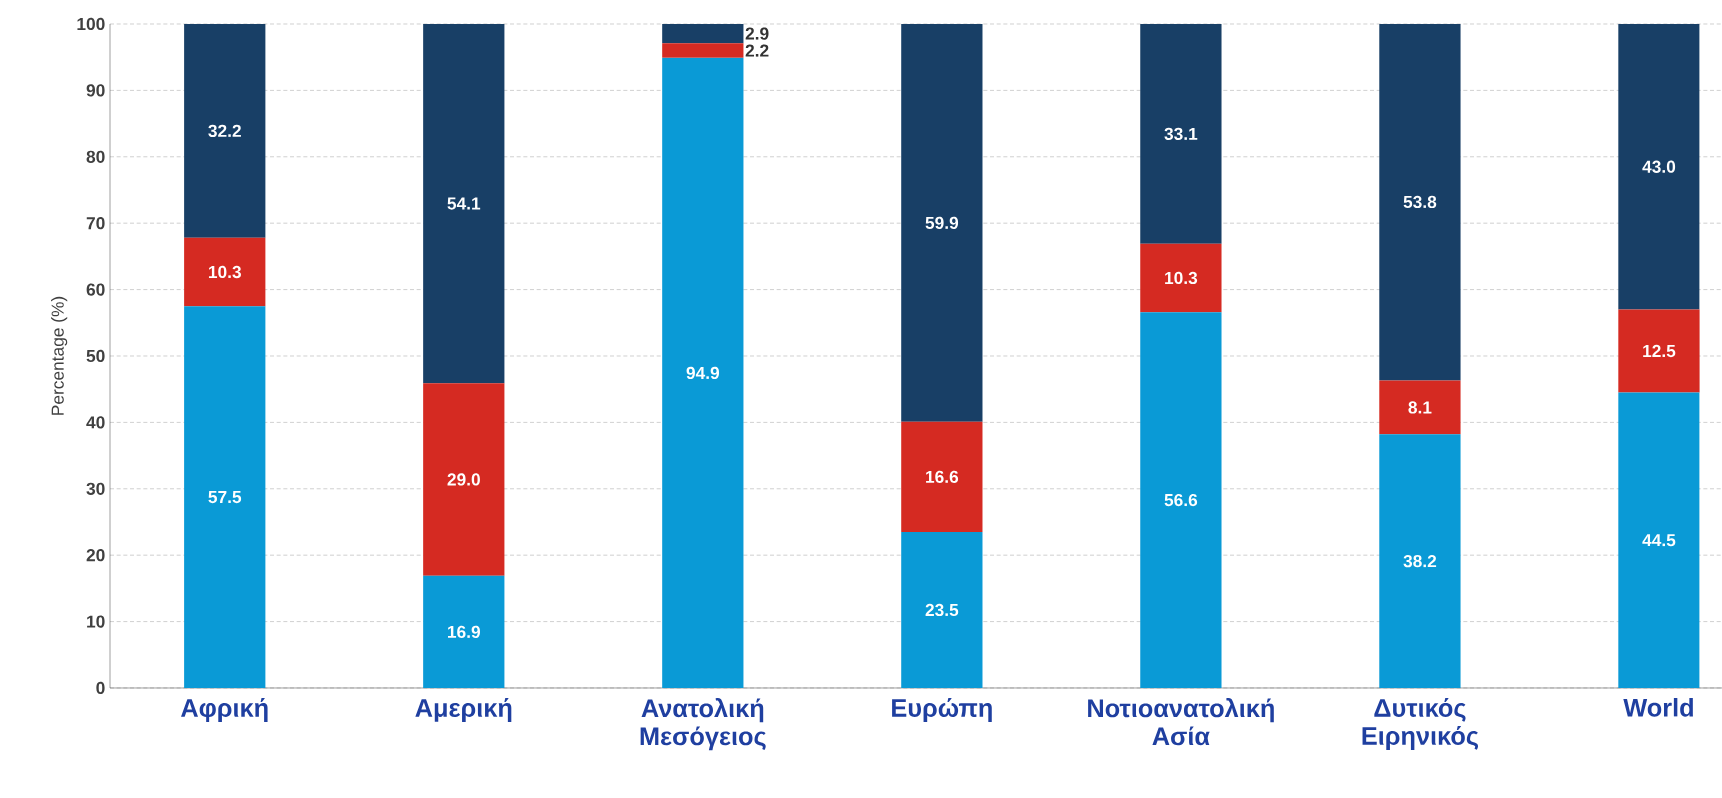 The height and width of the screenshot is (798, 1722). What do you see at coordinates (100, 688) in the screenshot?
I see `y-tick-label: 0` at bounding box center [100, 688].